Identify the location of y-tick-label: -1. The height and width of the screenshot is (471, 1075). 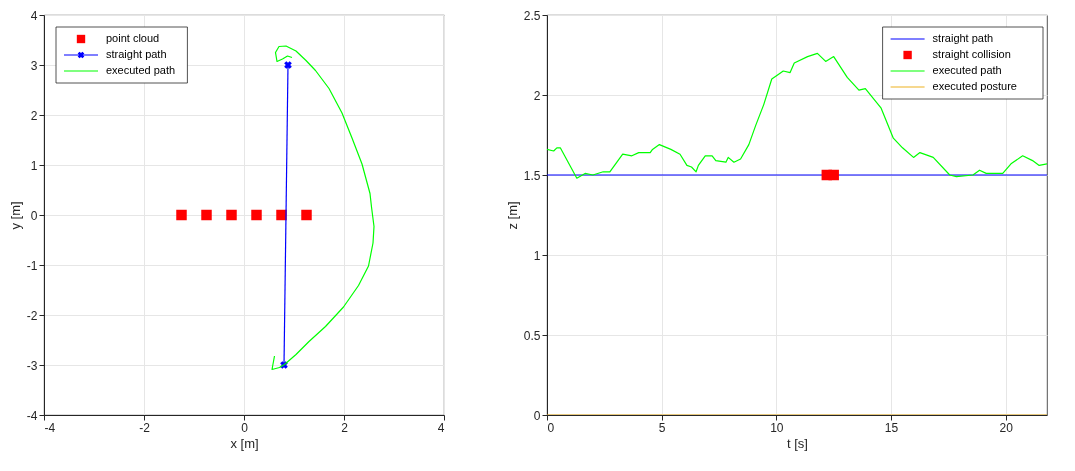
(32, 265).